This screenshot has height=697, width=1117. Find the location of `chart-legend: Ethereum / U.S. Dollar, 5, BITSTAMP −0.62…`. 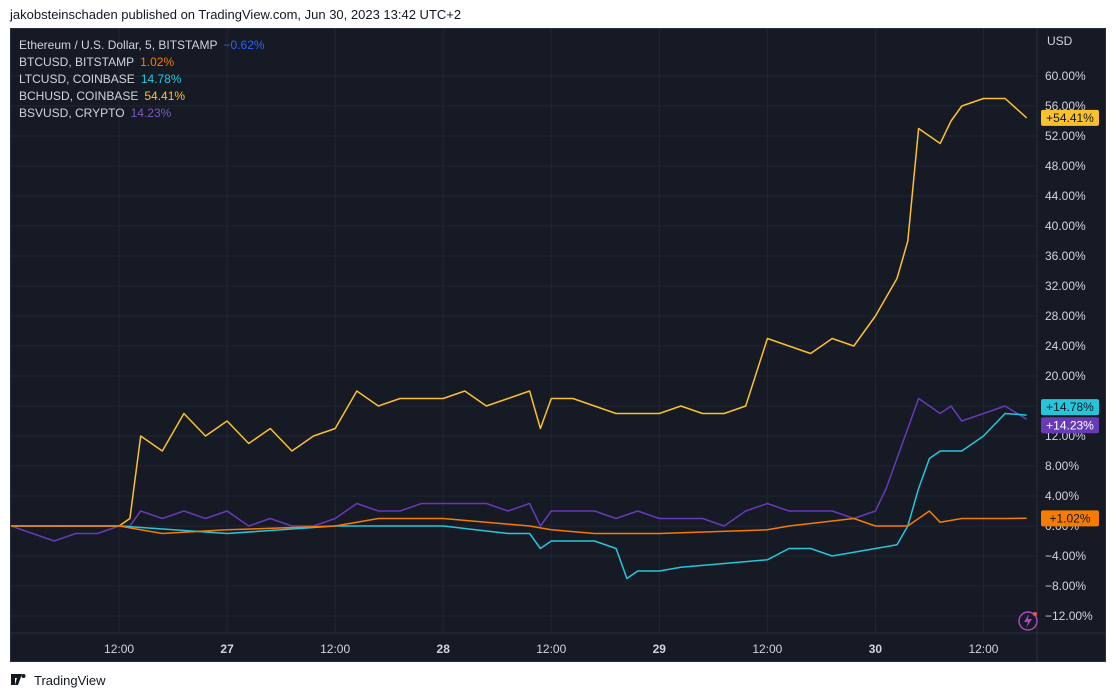

chart-legend: Ethereum / U.S. Dollar, 5, BITSTAMP −0.62… is located at coordinates (142, 79).